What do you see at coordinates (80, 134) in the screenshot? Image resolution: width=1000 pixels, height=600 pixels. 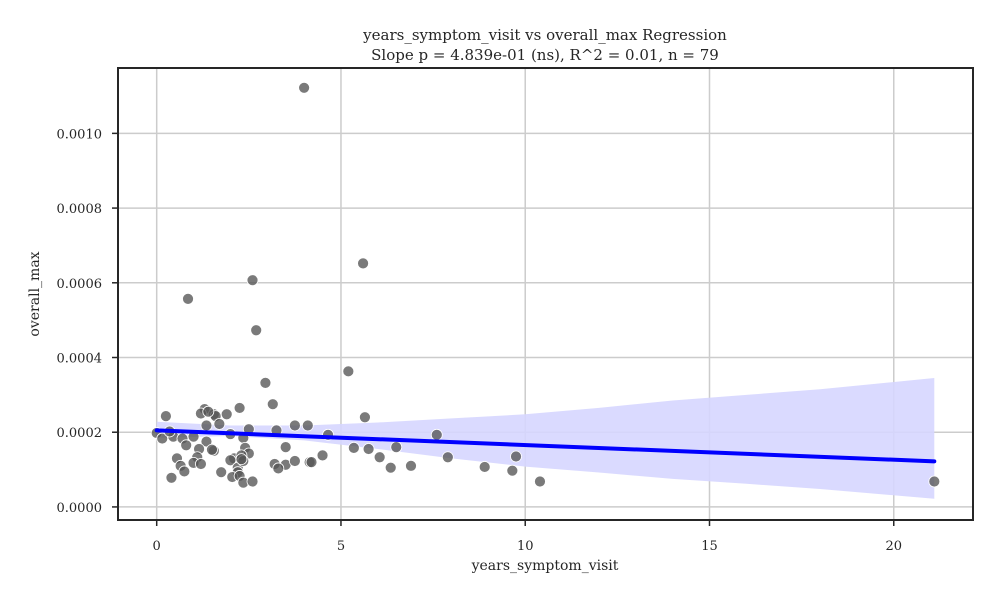 I see `y-tick-label: 0.0010` at bounding box center [80, 134].